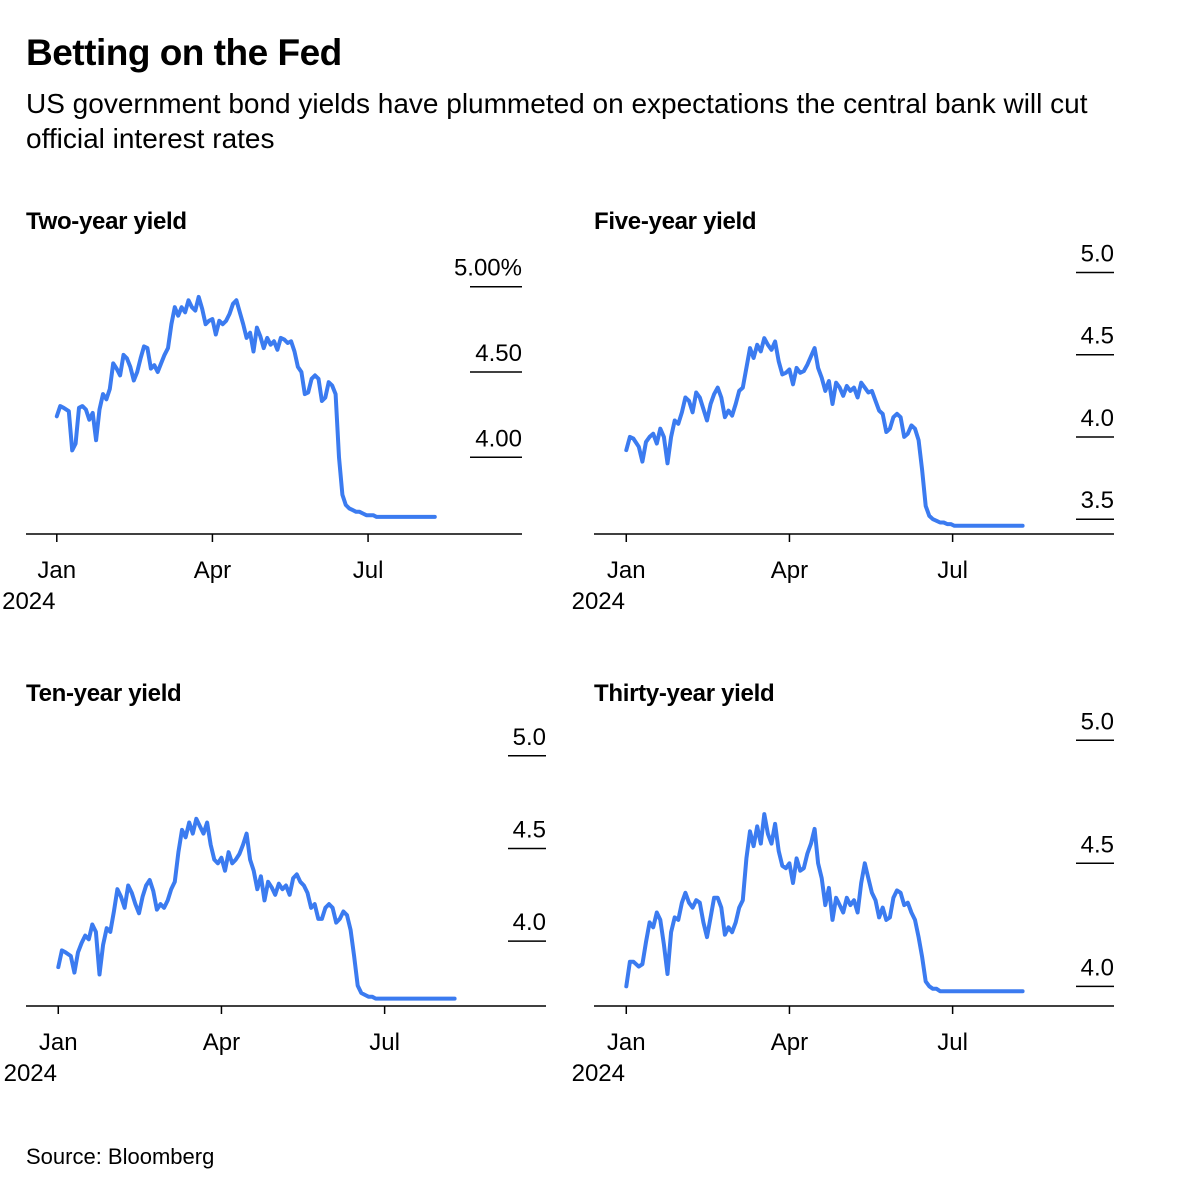  I want to click on chart-thirty-year-yield: Jan 2024 Apr Jul 4.0 4.5 5.0, so click(843, 897).